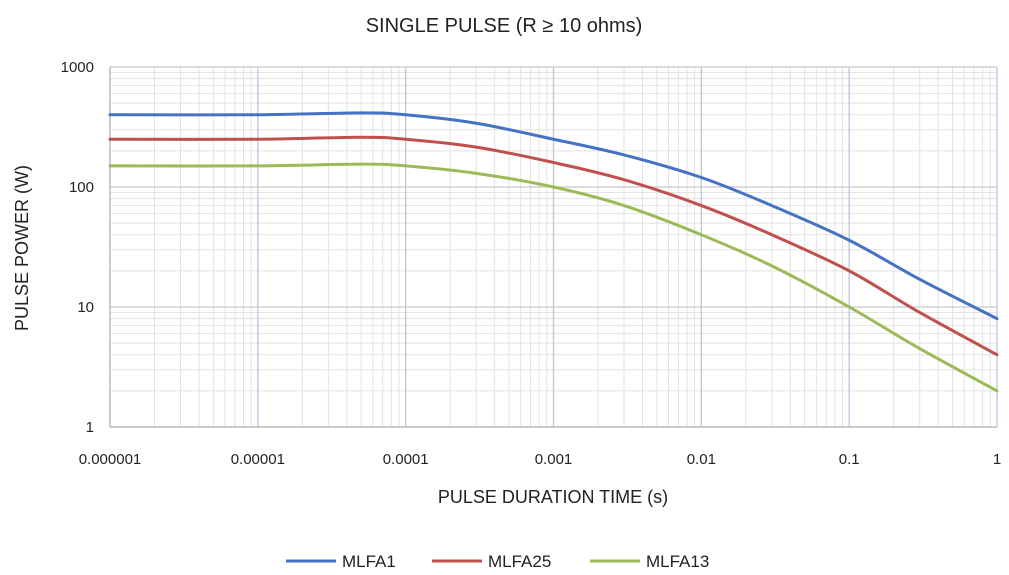 This screenshot has height=575, width=1009. I want to click on x-tick-label: 1, so click(997, 459).